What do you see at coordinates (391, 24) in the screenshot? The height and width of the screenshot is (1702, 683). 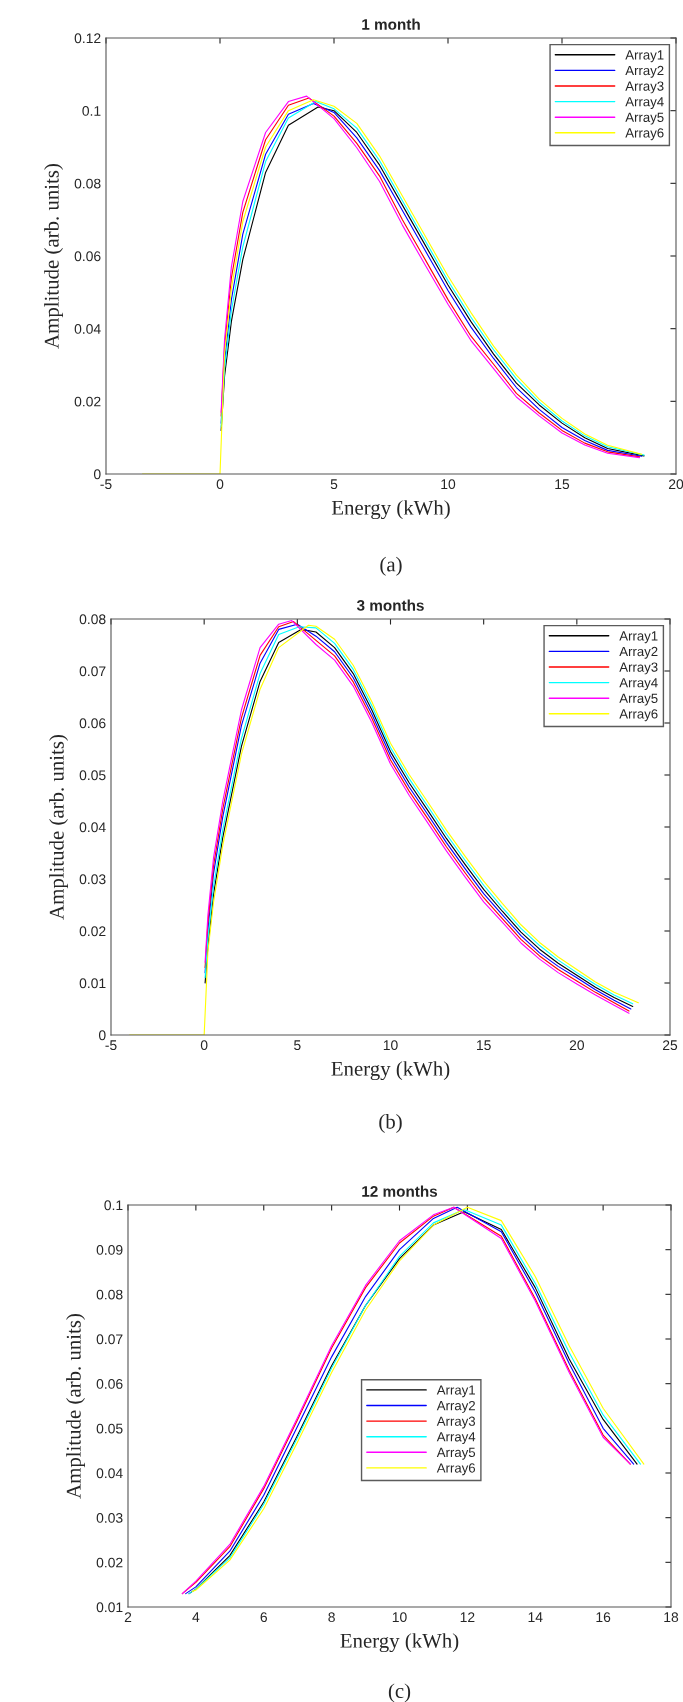 I see `chart-title: 1 month` at bounding box center [391, 24].